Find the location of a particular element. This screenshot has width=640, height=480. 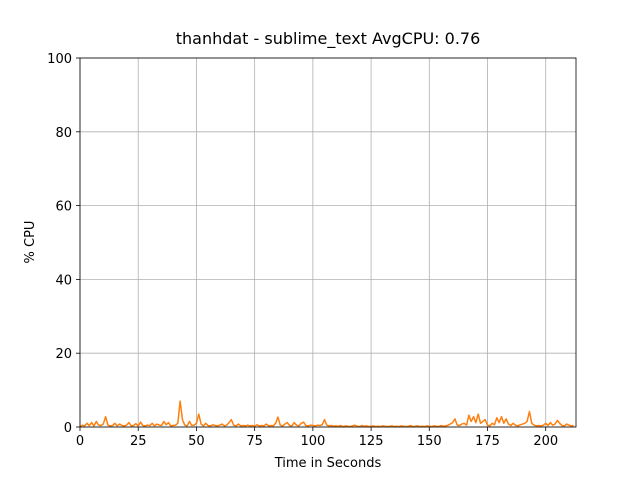

y-tick-label: 80 is located at coordinates (63, 133).